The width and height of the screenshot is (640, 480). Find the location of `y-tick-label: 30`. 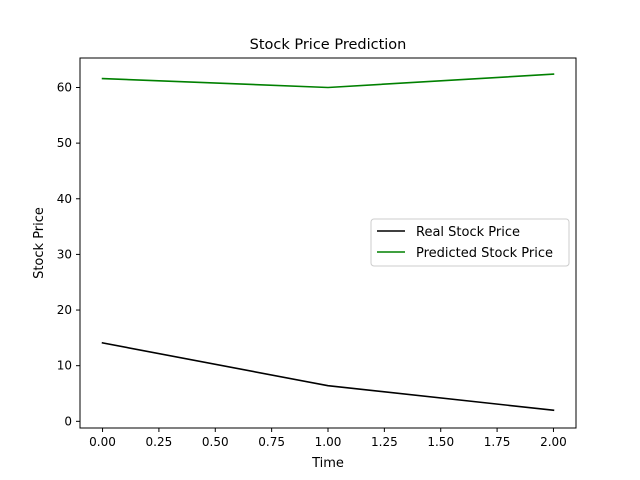

y-tick-label: 30 is located at coordinates (64, 254).